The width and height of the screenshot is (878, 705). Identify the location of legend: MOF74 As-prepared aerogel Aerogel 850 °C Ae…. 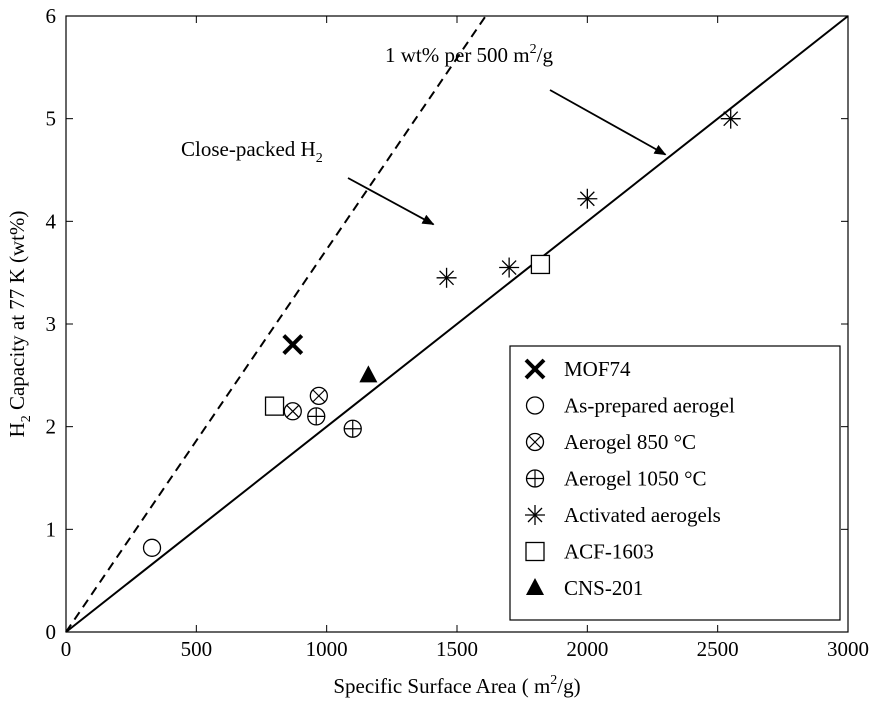
(675, 483).